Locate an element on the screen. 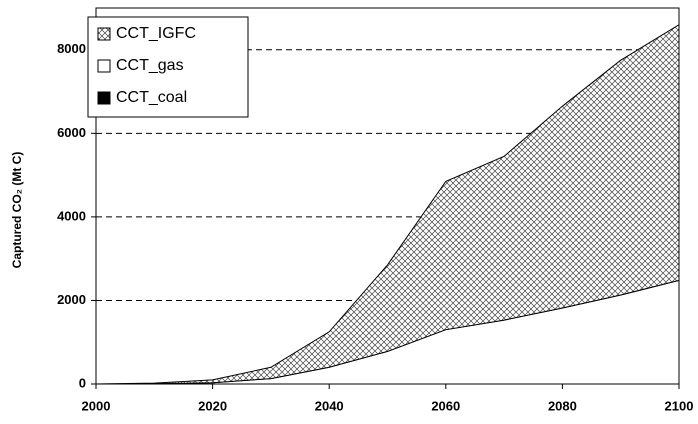 Image resolution: width=698 pixels, height=424 pixels. y-tick-label: 2000 is located at coordinates (71, 299).